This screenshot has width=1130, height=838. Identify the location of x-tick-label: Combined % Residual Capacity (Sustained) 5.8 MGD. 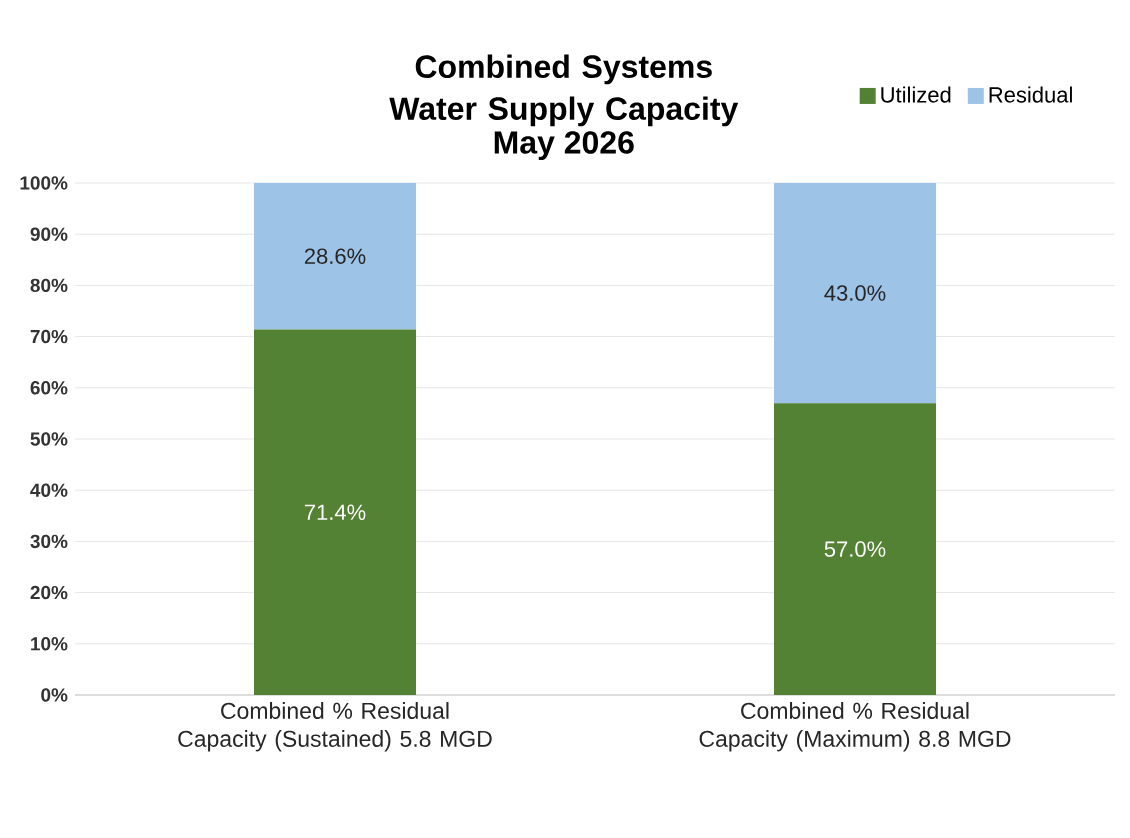
(335, 727).